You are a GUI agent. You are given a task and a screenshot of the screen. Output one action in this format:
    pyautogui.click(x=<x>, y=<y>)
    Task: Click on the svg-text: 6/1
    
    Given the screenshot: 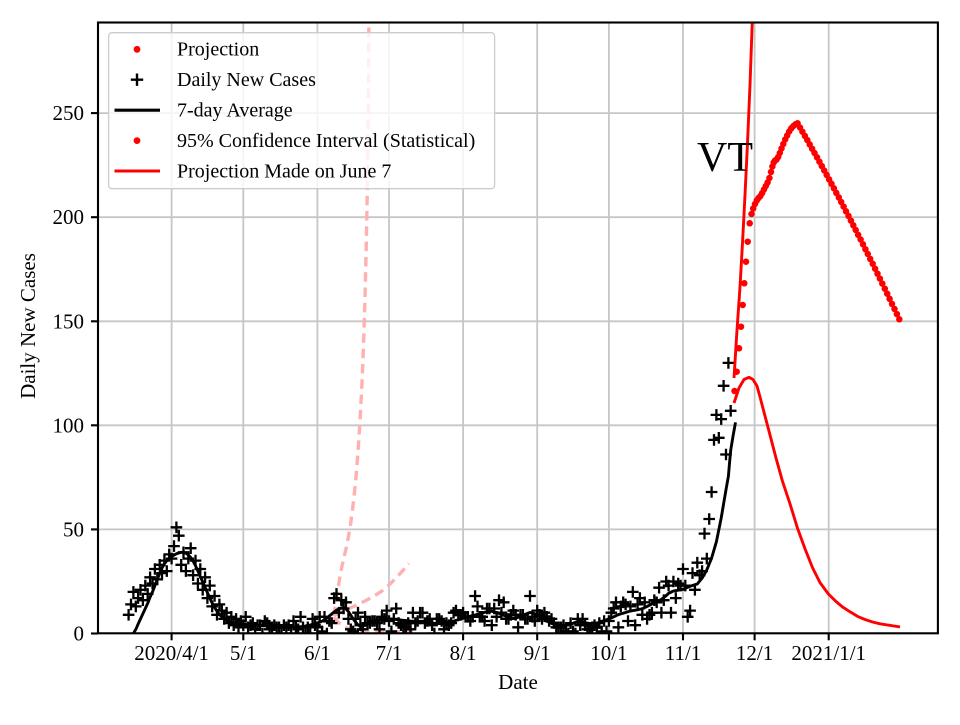 What is the action you would take?
    pyautogui.click(x=317, y=653)
    